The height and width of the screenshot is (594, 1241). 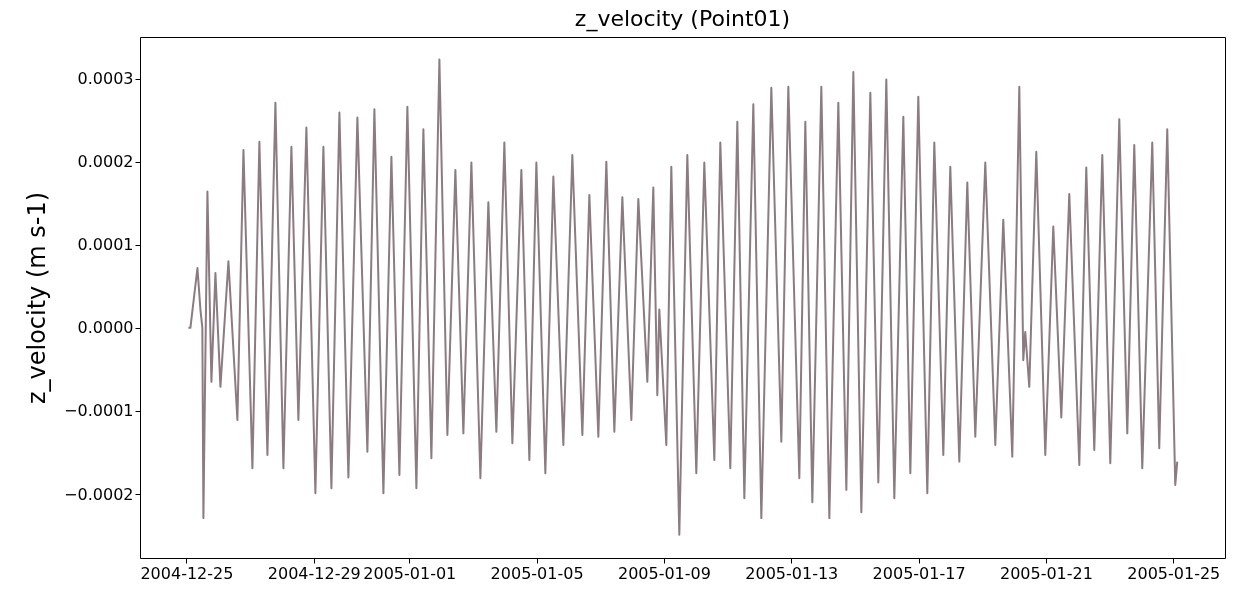 What do you see at coordinates (919, 573) in the screenshot?
I see `x-tick-label: 2005-01-17` at bounding box center [919, 573].